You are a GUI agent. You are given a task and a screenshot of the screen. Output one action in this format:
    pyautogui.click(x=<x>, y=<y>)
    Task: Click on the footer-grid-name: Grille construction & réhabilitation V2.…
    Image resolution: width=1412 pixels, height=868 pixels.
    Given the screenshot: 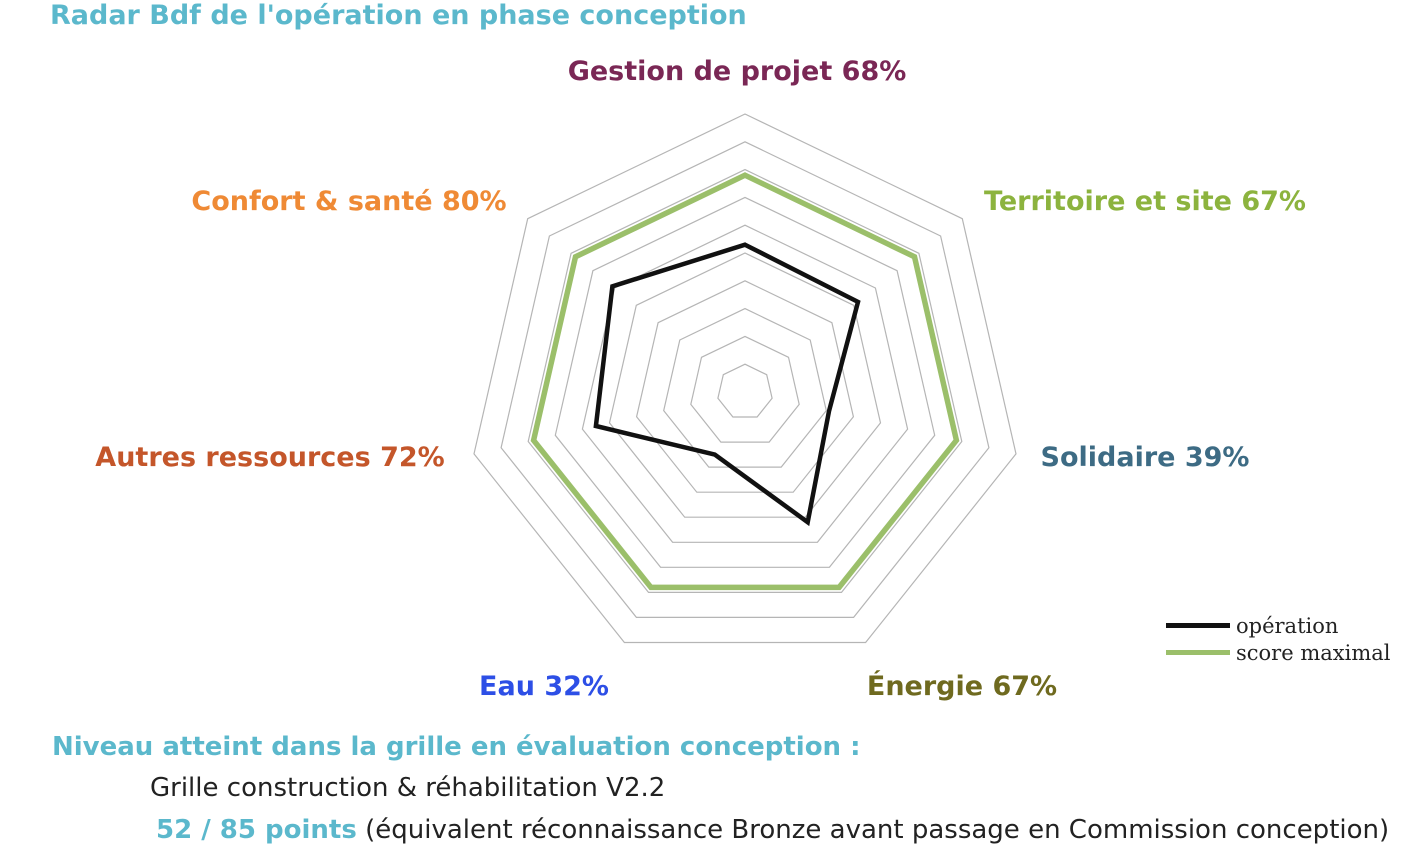 What is the action you would take?
    pyautogui.click(x=408, y=788)
    